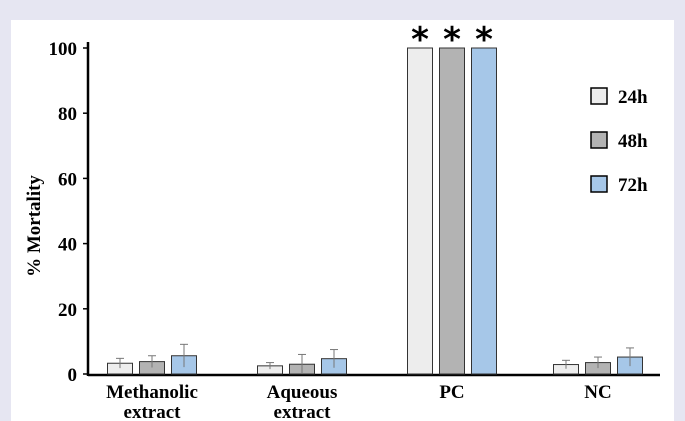 This screenshot has width=685, height=421. What do you see at coordinates (597, 392) in the screenshot?
I see `x-category-label-3-line0: NC` at bounding box center [597, 392].